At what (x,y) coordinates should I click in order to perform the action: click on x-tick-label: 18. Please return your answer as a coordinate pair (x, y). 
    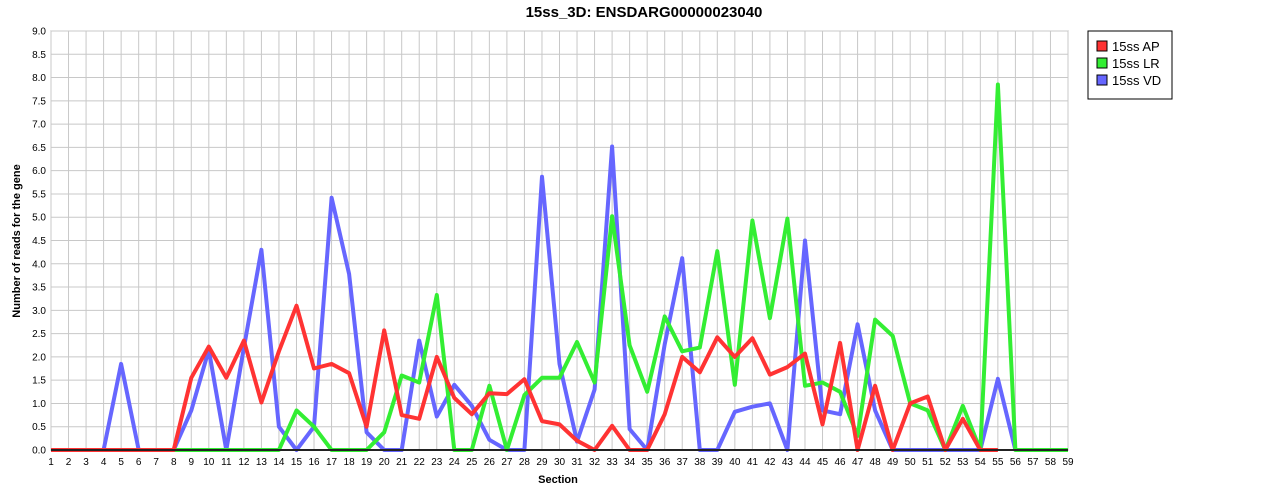
    Looking at the image, I should click on (350, 462).